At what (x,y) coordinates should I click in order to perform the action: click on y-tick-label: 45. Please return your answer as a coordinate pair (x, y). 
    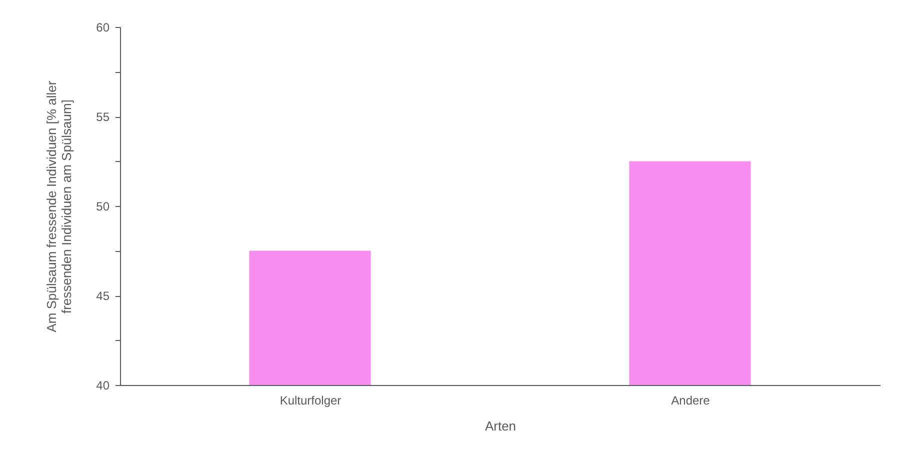
    Looking at the image, I should click on (103, 296).